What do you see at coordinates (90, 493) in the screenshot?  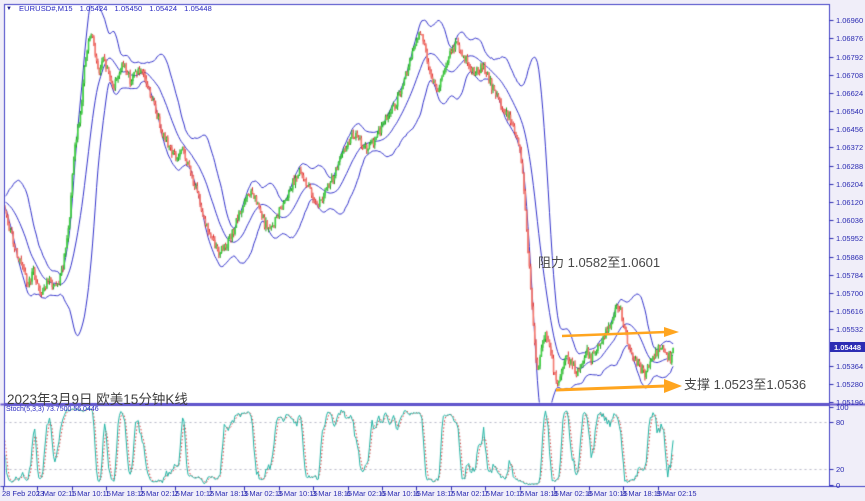 I see `time-axis-label: 1 Mar 10:15` at bounding box center [90, 493].